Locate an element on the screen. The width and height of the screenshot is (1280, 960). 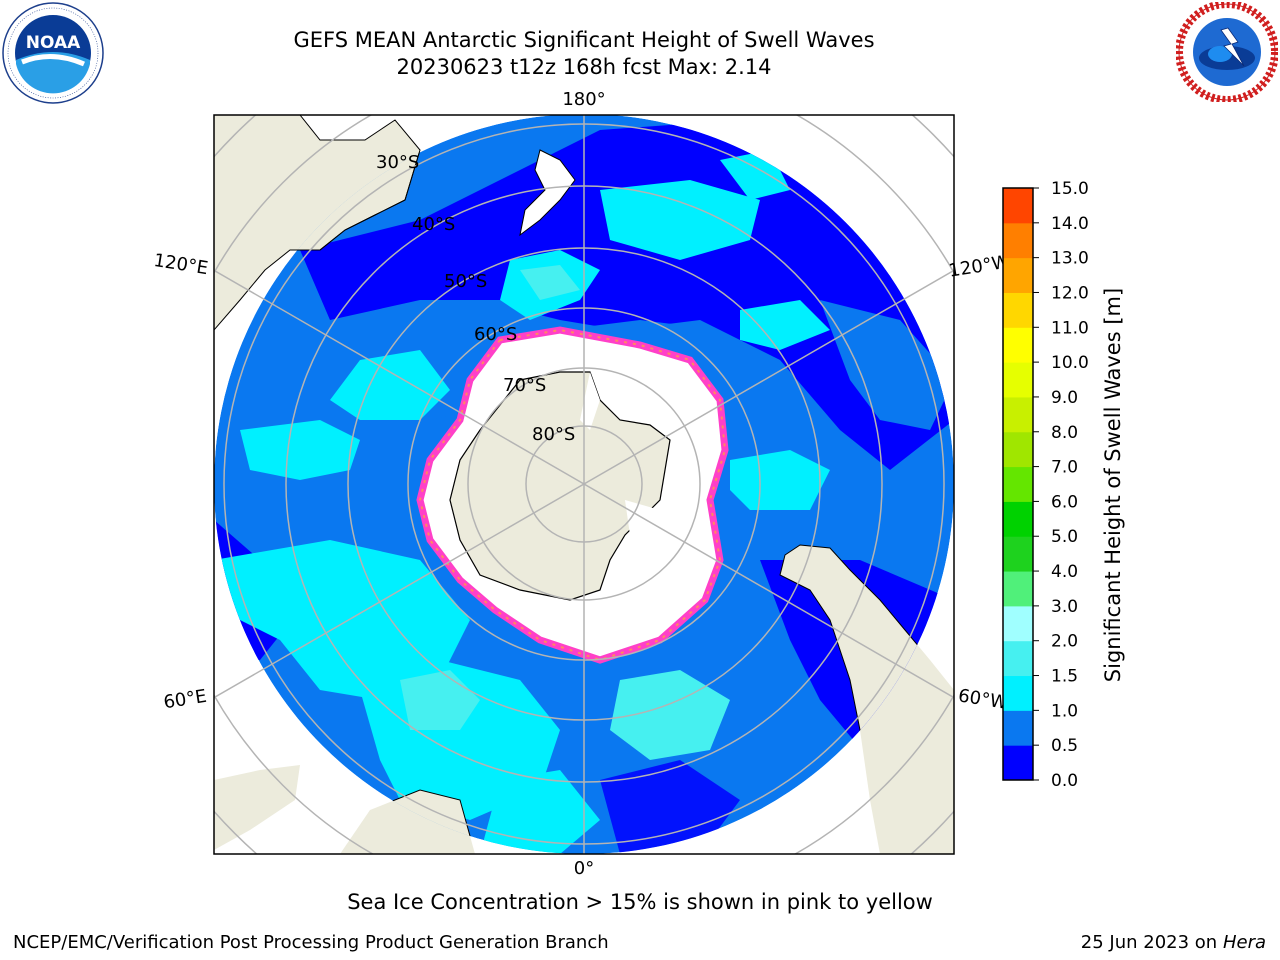
colorbar-tick-label: 0.0 is located at coordinates (1064, 781).